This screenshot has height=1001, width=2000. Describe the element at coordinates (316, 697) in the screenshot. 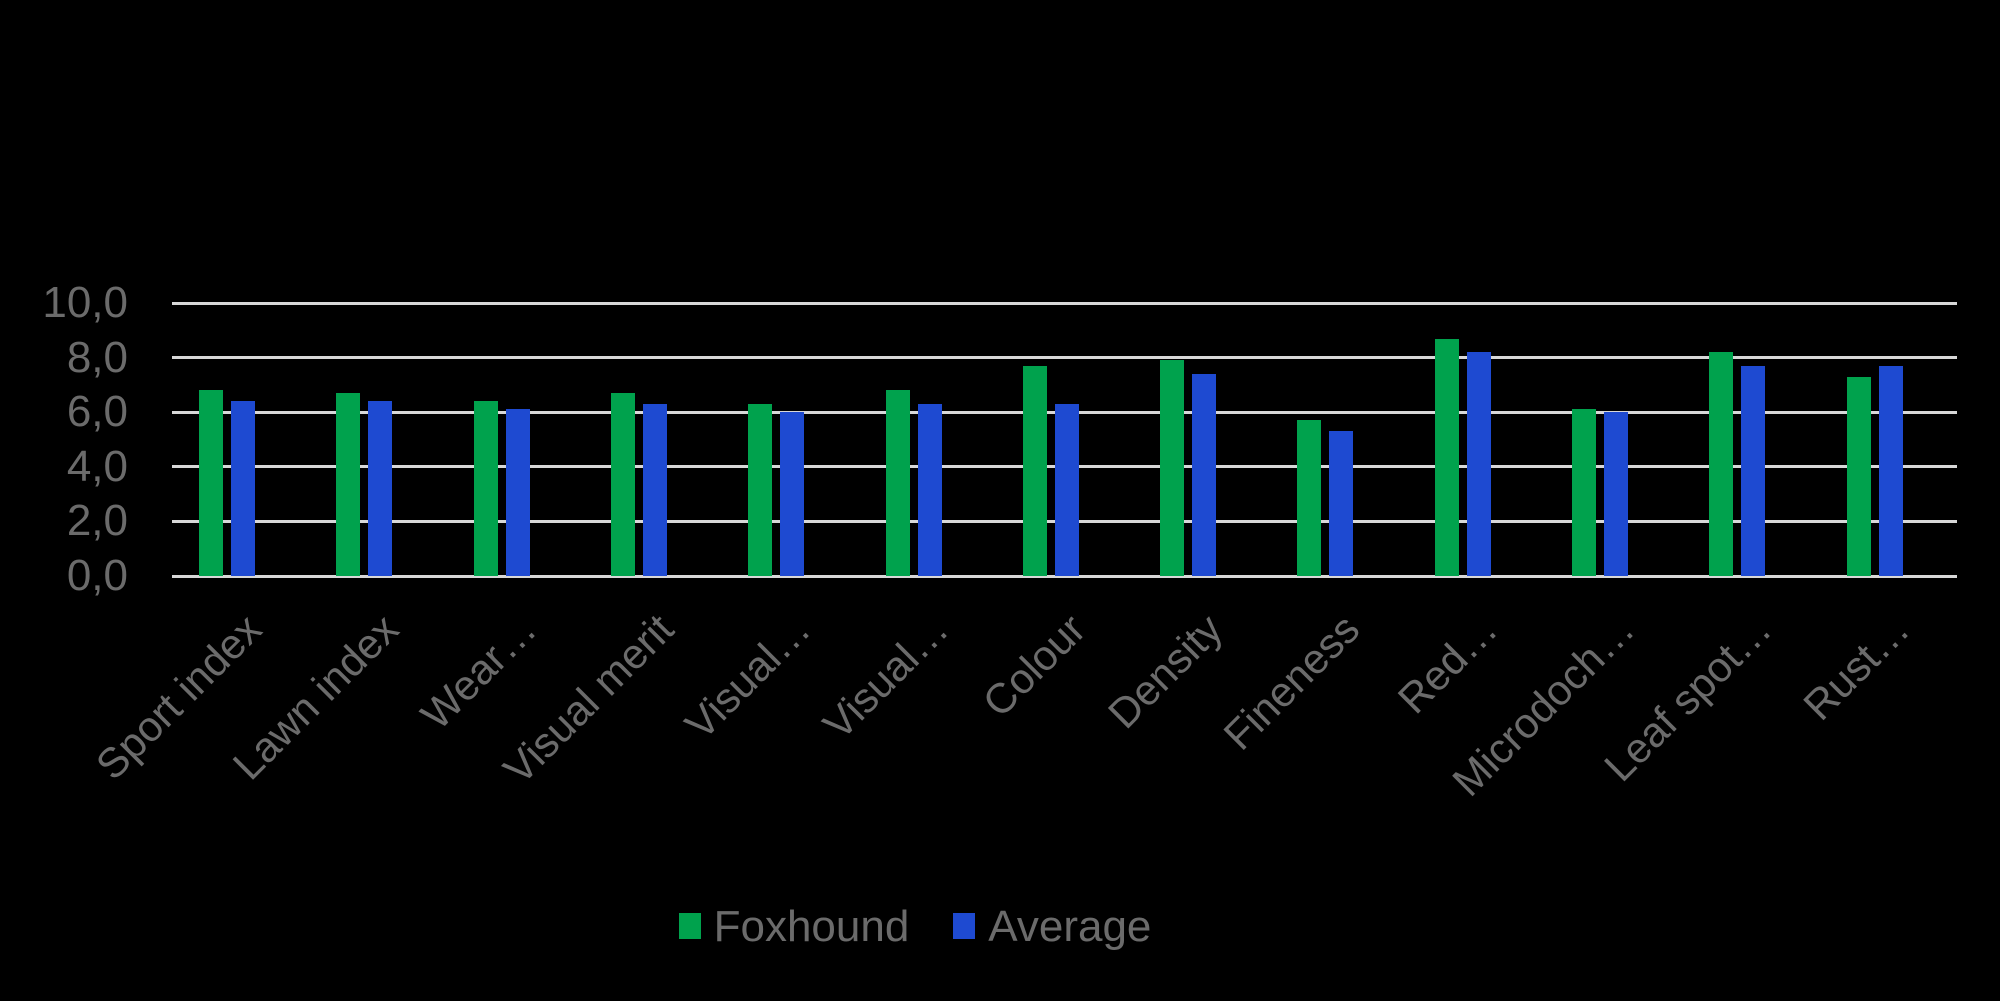

I see `x-tick-label-lawn-index: Lawn index` at that location.